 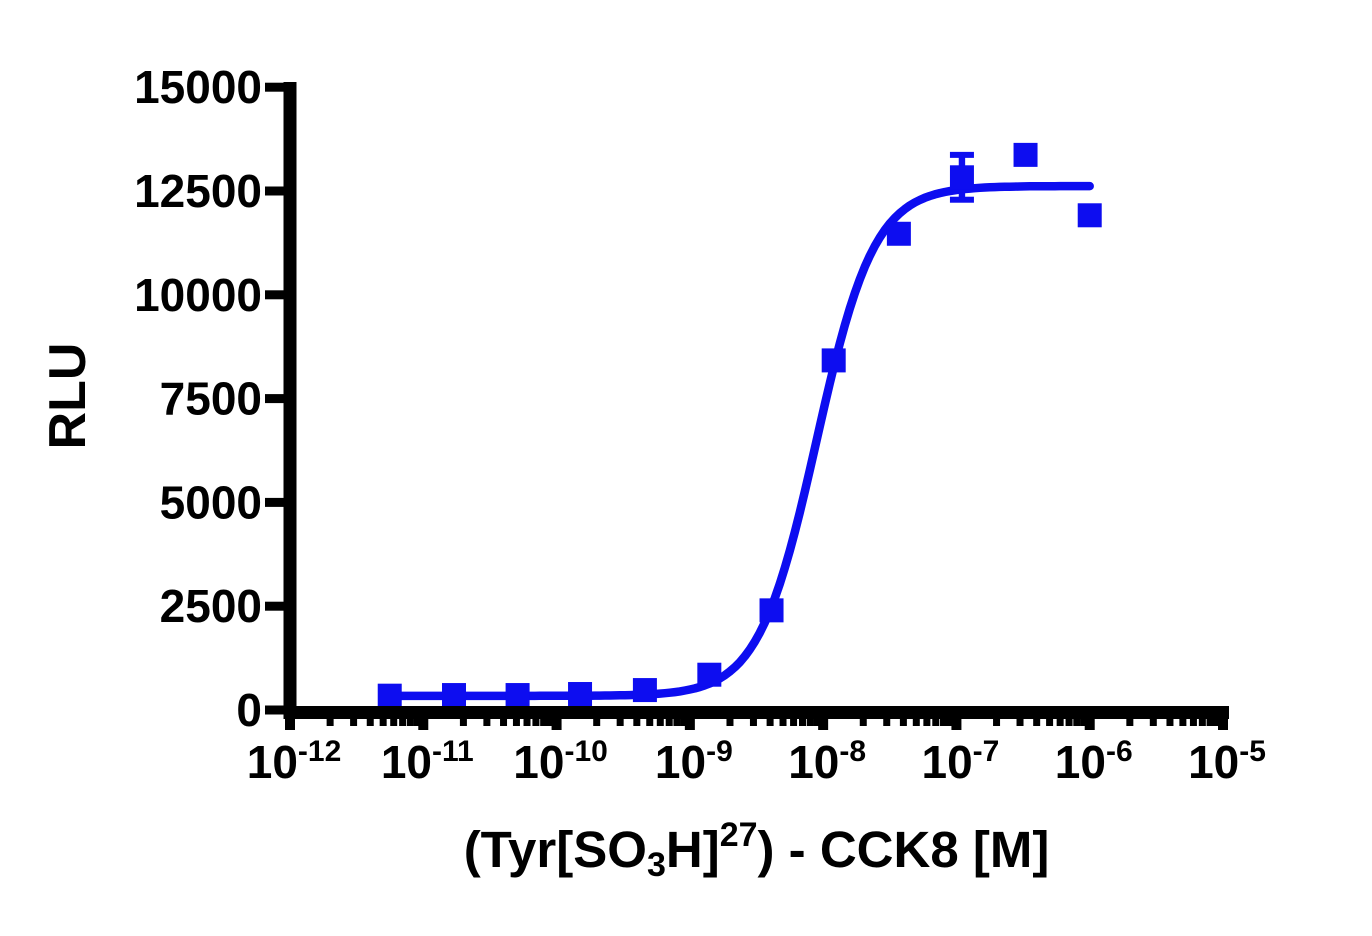 What do you see at coordinates (427, 761) in the screenshot?
I see `x-tick-label: 10⁻¹¹` at bounding box center [427, 761].